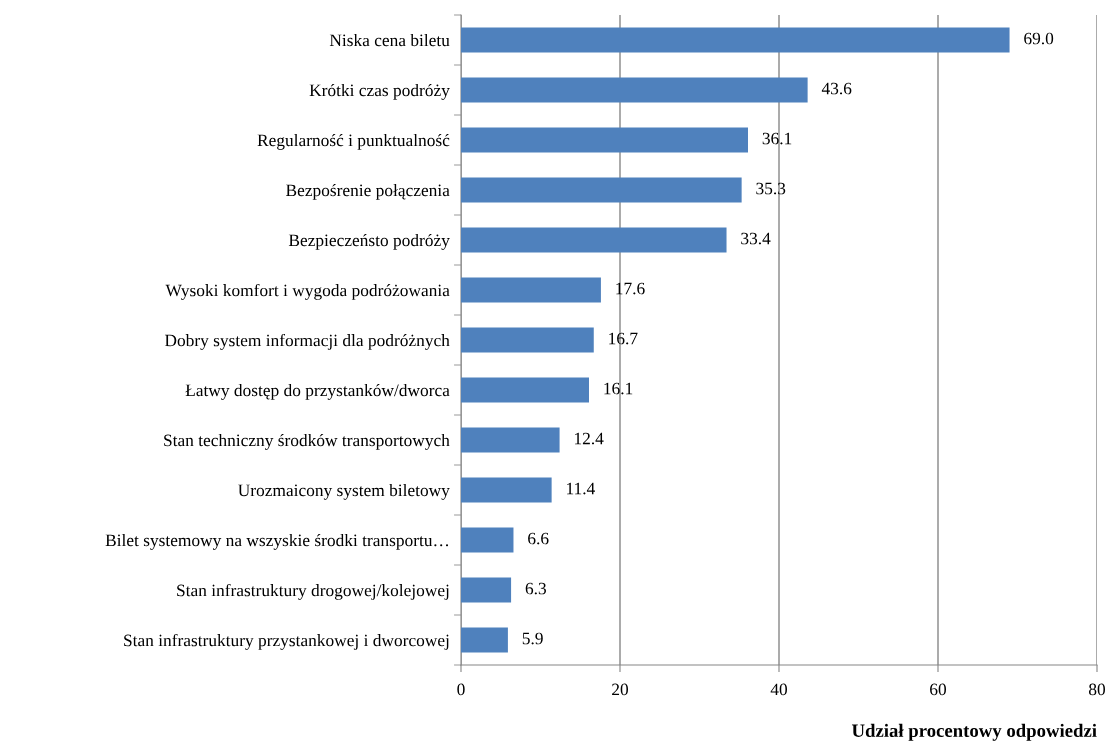 This screenshot has width=1113, height=751. I want to click on data-label: 35.3, so click(771, 188).